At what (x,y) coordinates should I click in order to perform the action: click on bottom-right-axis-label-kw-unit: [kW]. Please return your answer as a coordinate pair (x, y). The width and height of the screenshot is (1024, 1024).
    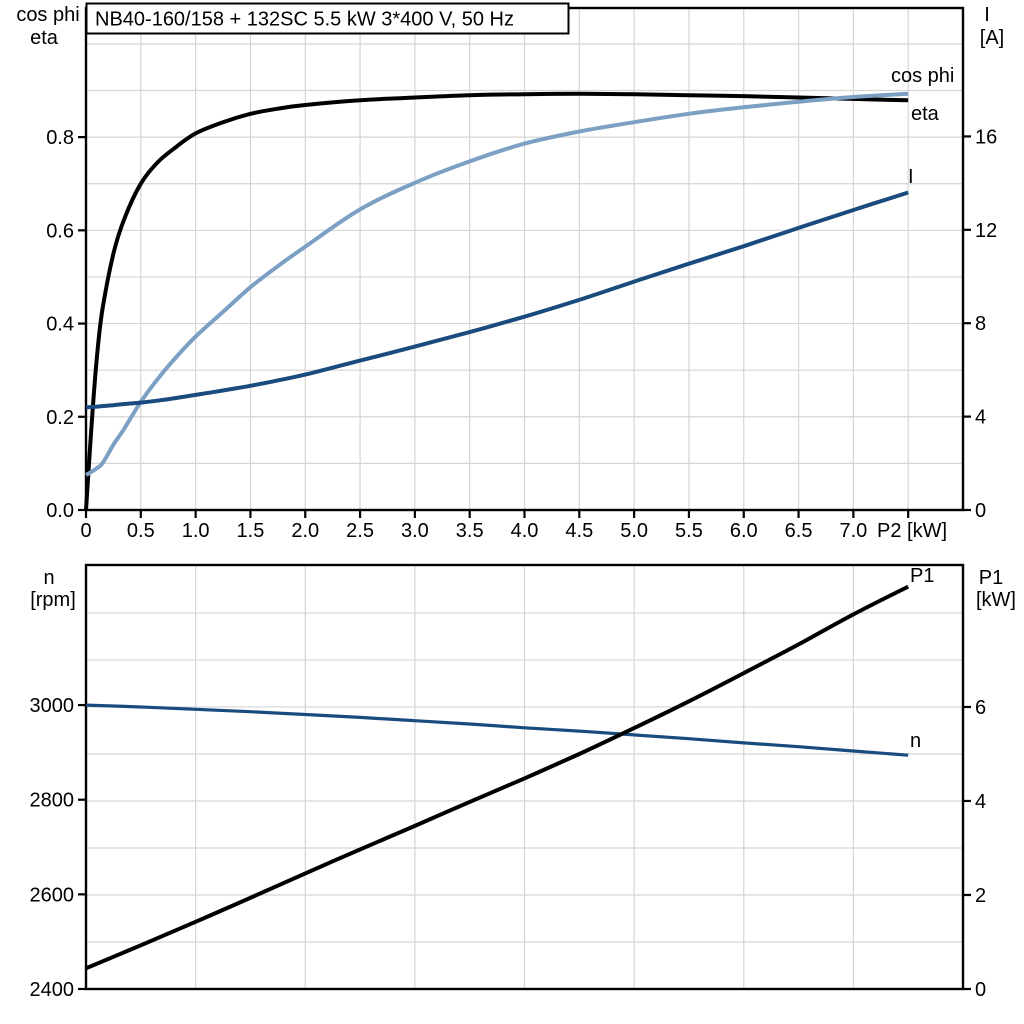
    Looking at the image, I should click on (996, 600).